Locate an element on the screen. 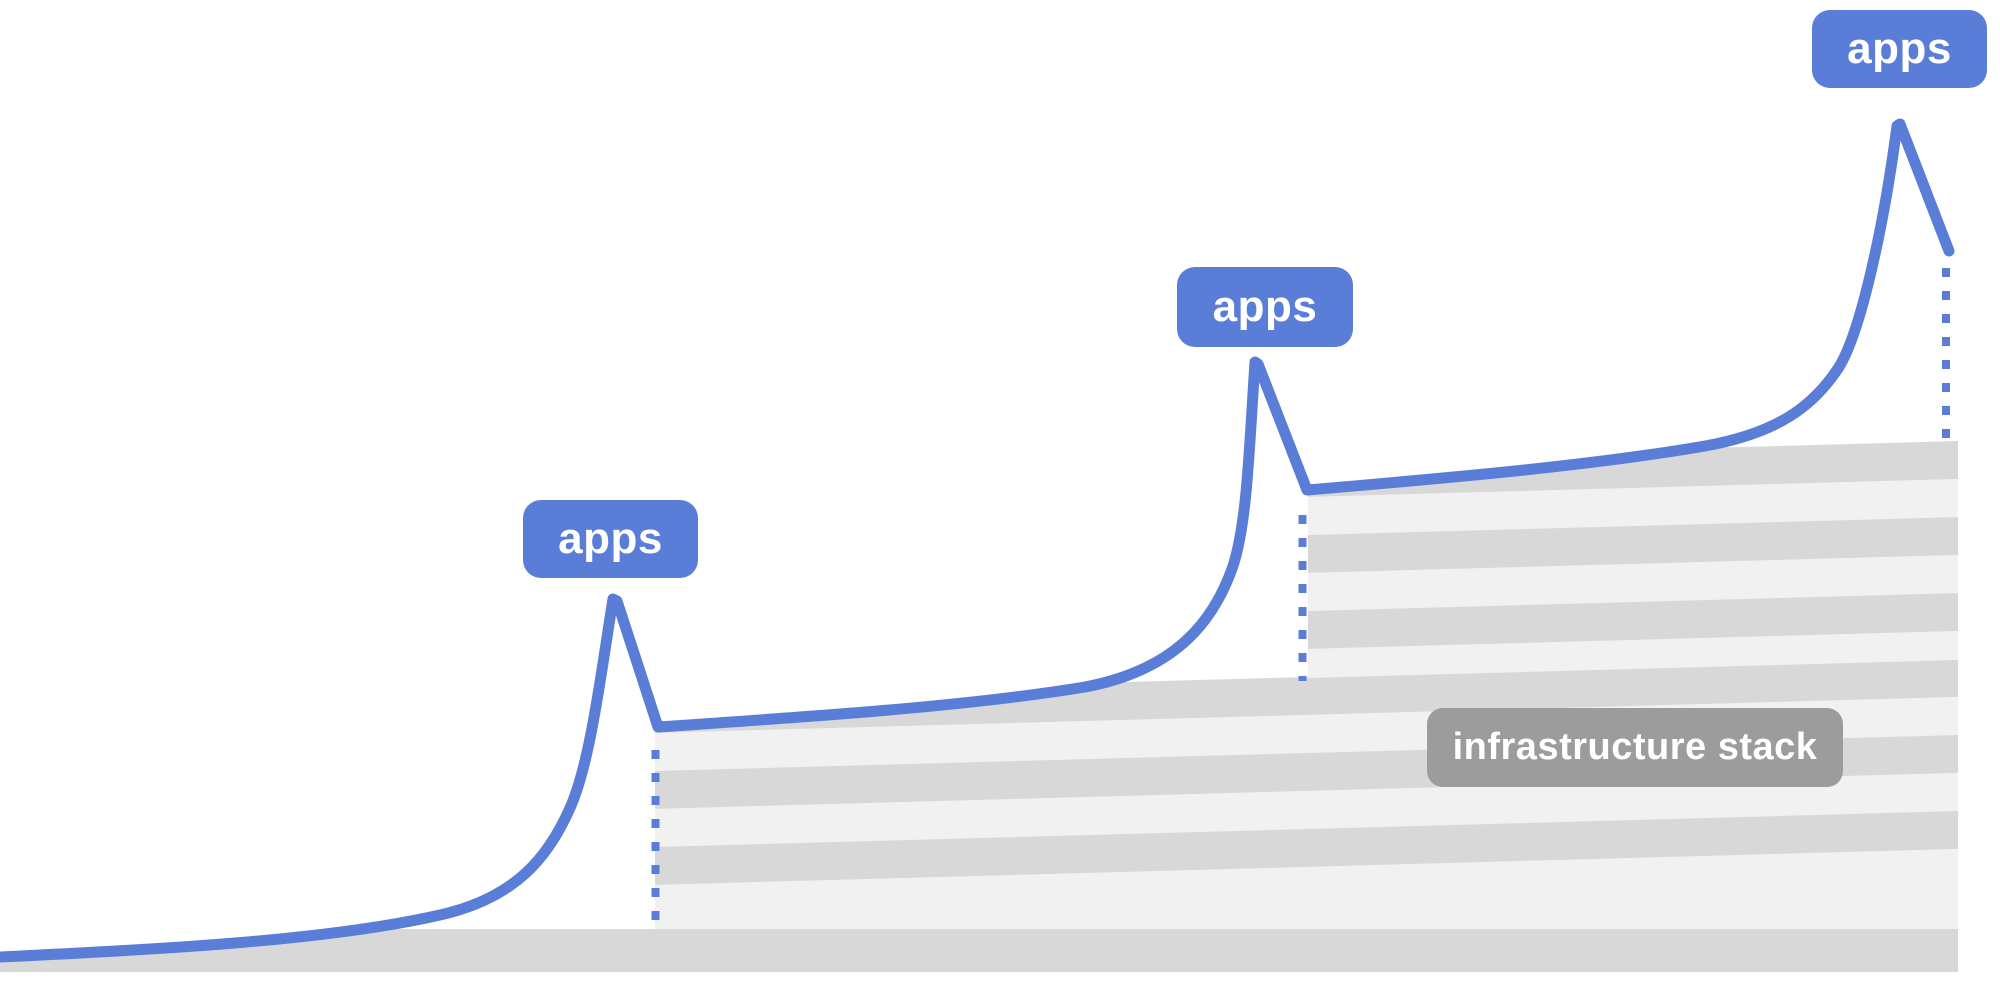 The height and width of the screenshot is (985, 2000). infrastructure-stack-label: infrastructure stack is located at coordinates (1635, 747).